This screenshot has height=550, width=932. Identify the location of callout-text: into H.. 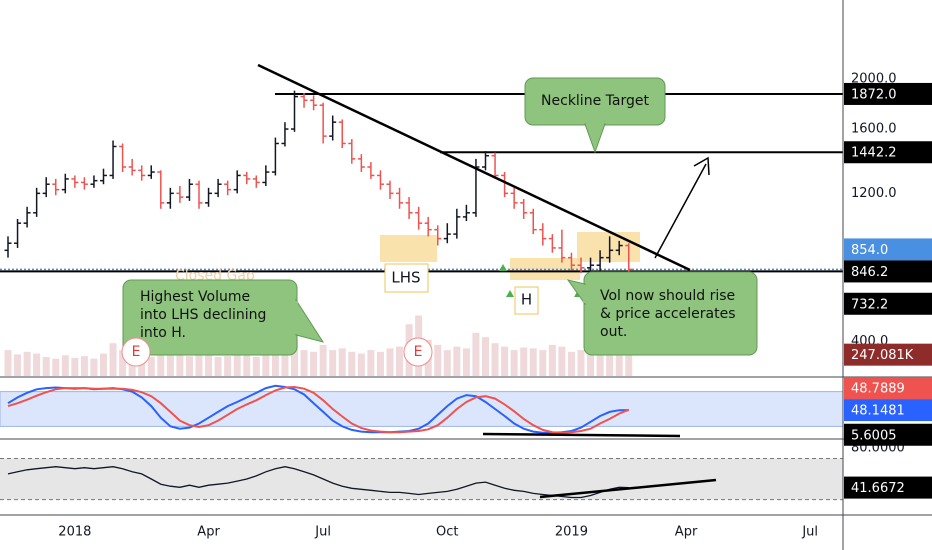
(163, 333).